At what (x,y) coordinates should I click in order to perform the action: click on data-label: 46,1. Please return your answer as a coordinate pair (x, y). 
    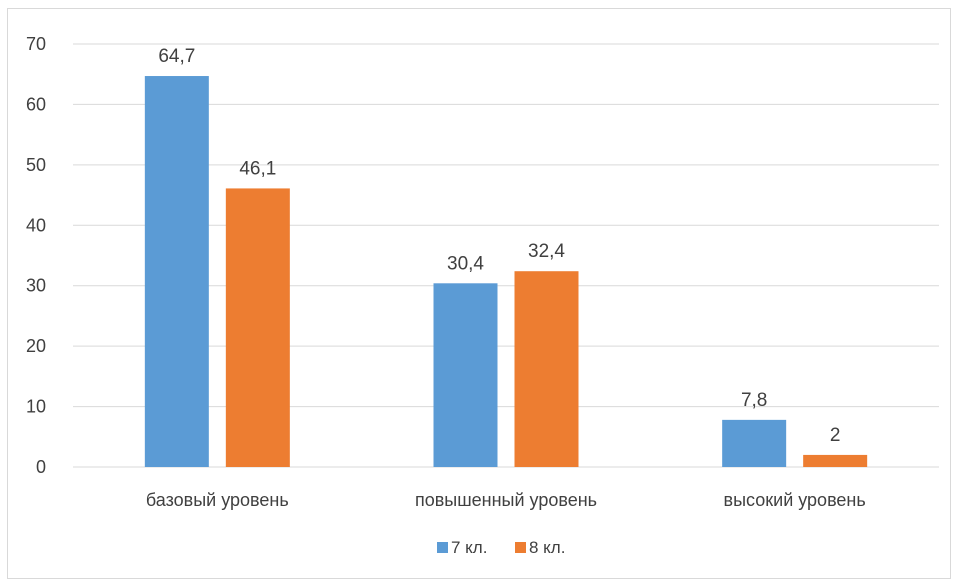
    Looking at the image, I should click on (257, 168).